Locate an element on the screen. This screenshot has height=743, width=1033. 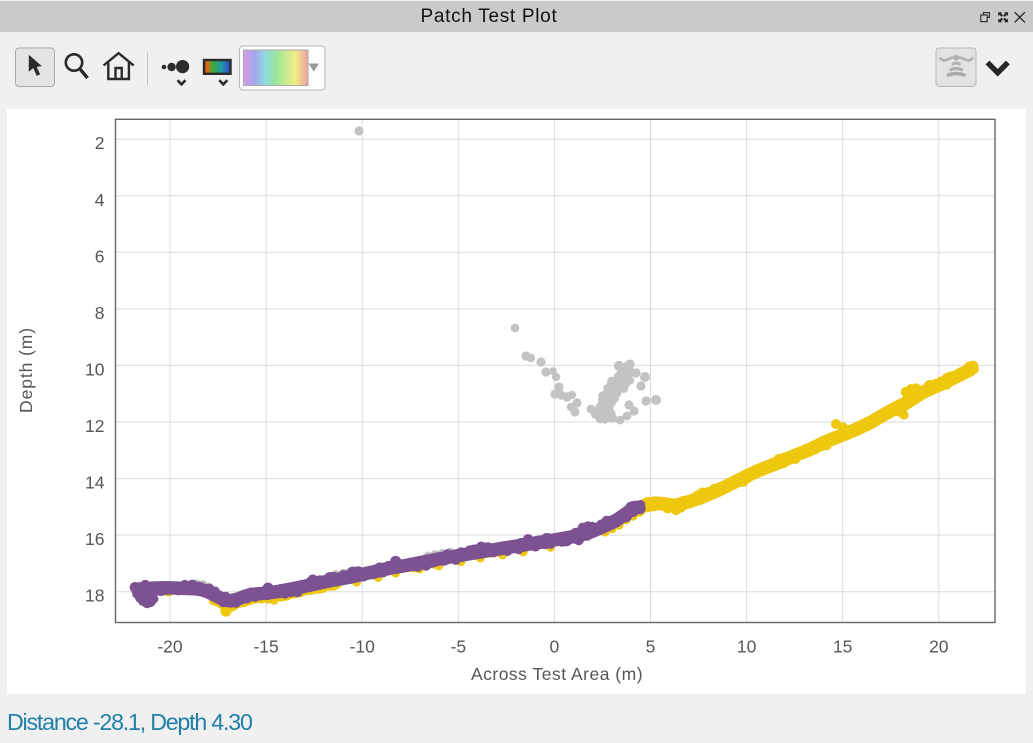
svg-text: 20 is located at coordinates (939, 646).